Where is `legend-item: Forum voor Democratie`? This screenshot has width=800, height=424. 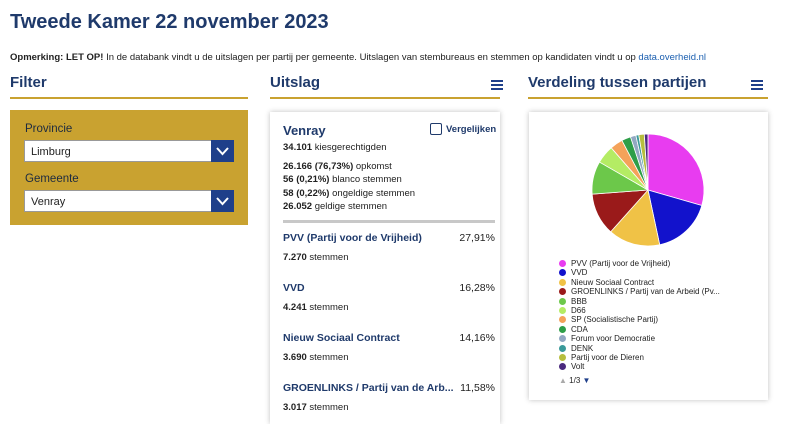
legend-item: Forum voor Democratie is located at coordinates (639, 338).